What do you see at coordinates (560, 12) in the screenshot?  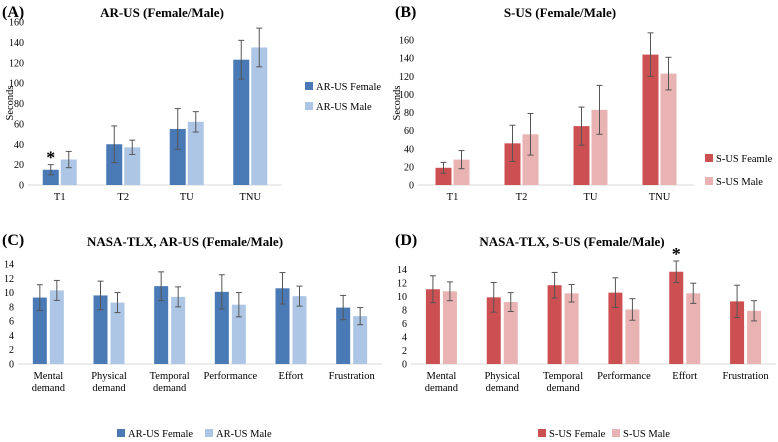 I see `chart-title: S-US (Female/Male)` at bounding box center [560, 12].